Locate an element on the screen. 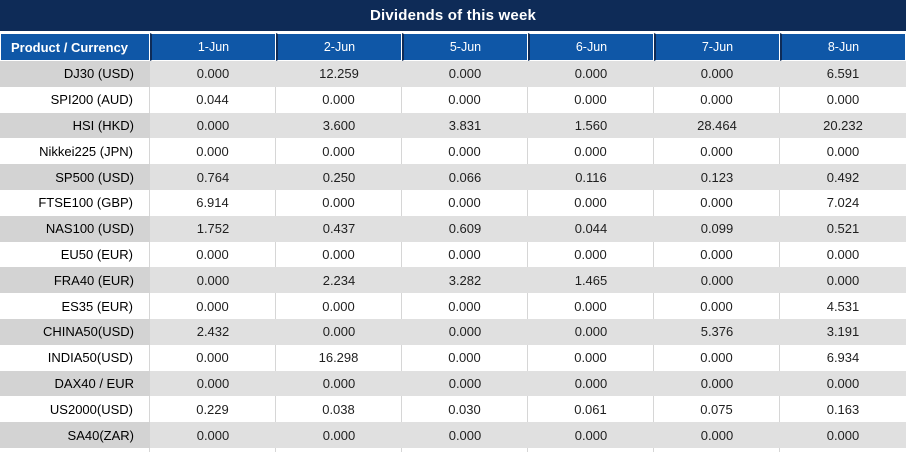 Image resolution: width=906 pixels, height=452 pixels. product-label: SPI200 (AUD) is located at coordinates (75, 99).